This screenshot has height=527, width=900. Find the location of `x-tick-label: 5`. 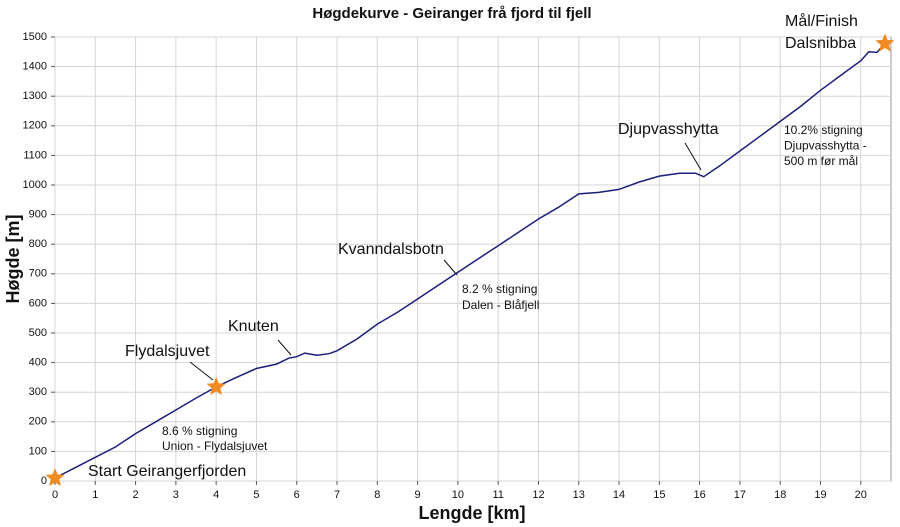

x-tick-label: 5 is located at coordinates (256, 495).